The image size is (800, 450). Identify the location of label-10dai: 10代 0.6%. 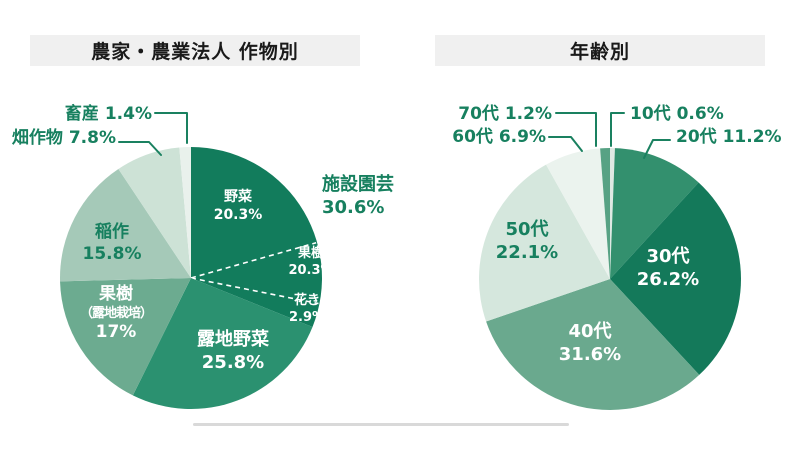
(677, 114).